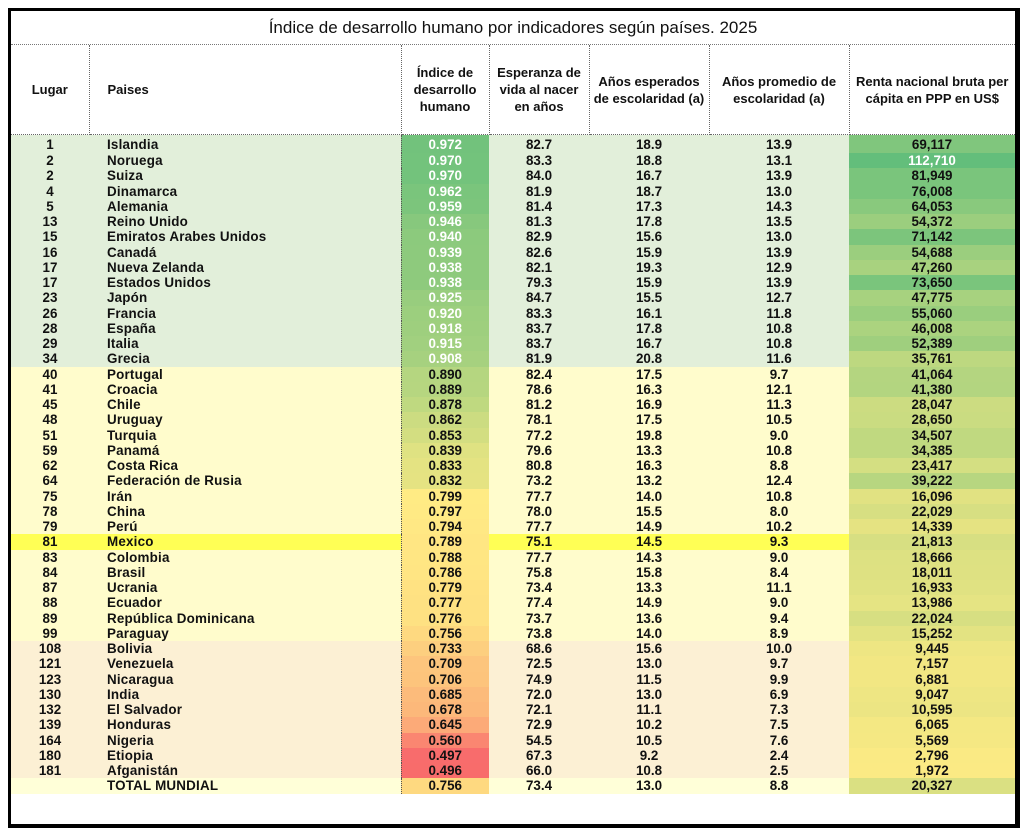 This screenshot has width=1024, height=835. Describe the element at coordinates (444, 588) in the screenshot. I see `cell-idh: 0.779` at that location.